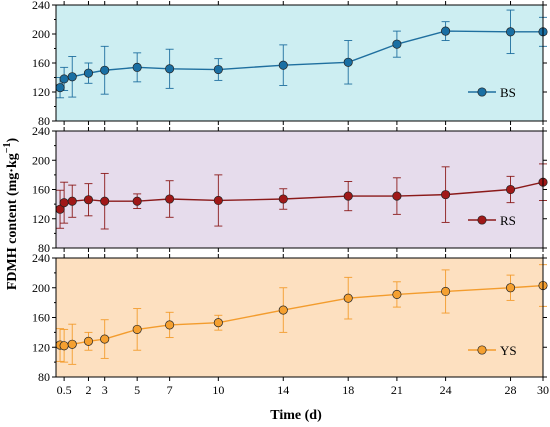  What do you see at coordinates (105, 390) in the screenshot?
I see `x-tick-label: 3` at bounding box center [105, 390].